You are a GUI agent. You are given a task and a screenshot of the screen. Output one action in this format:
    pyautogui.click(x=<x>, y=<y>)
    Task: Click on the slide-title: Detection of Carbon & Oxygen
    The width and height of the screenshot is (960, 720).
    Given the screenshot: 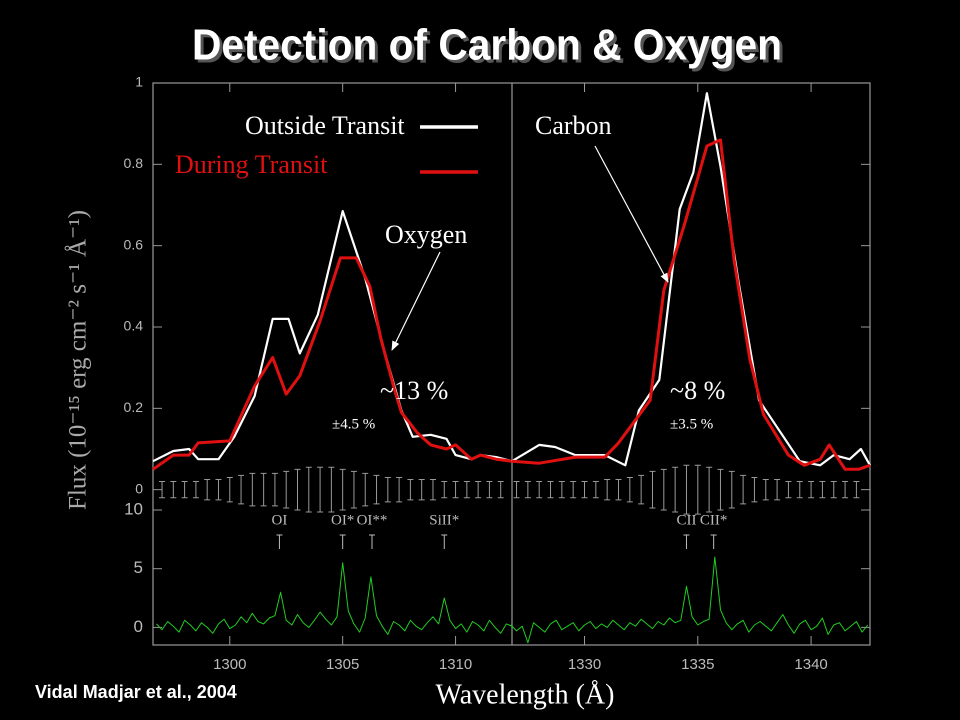 What is the action you would take?
    pyautogui.click(x=487, y=45)
    